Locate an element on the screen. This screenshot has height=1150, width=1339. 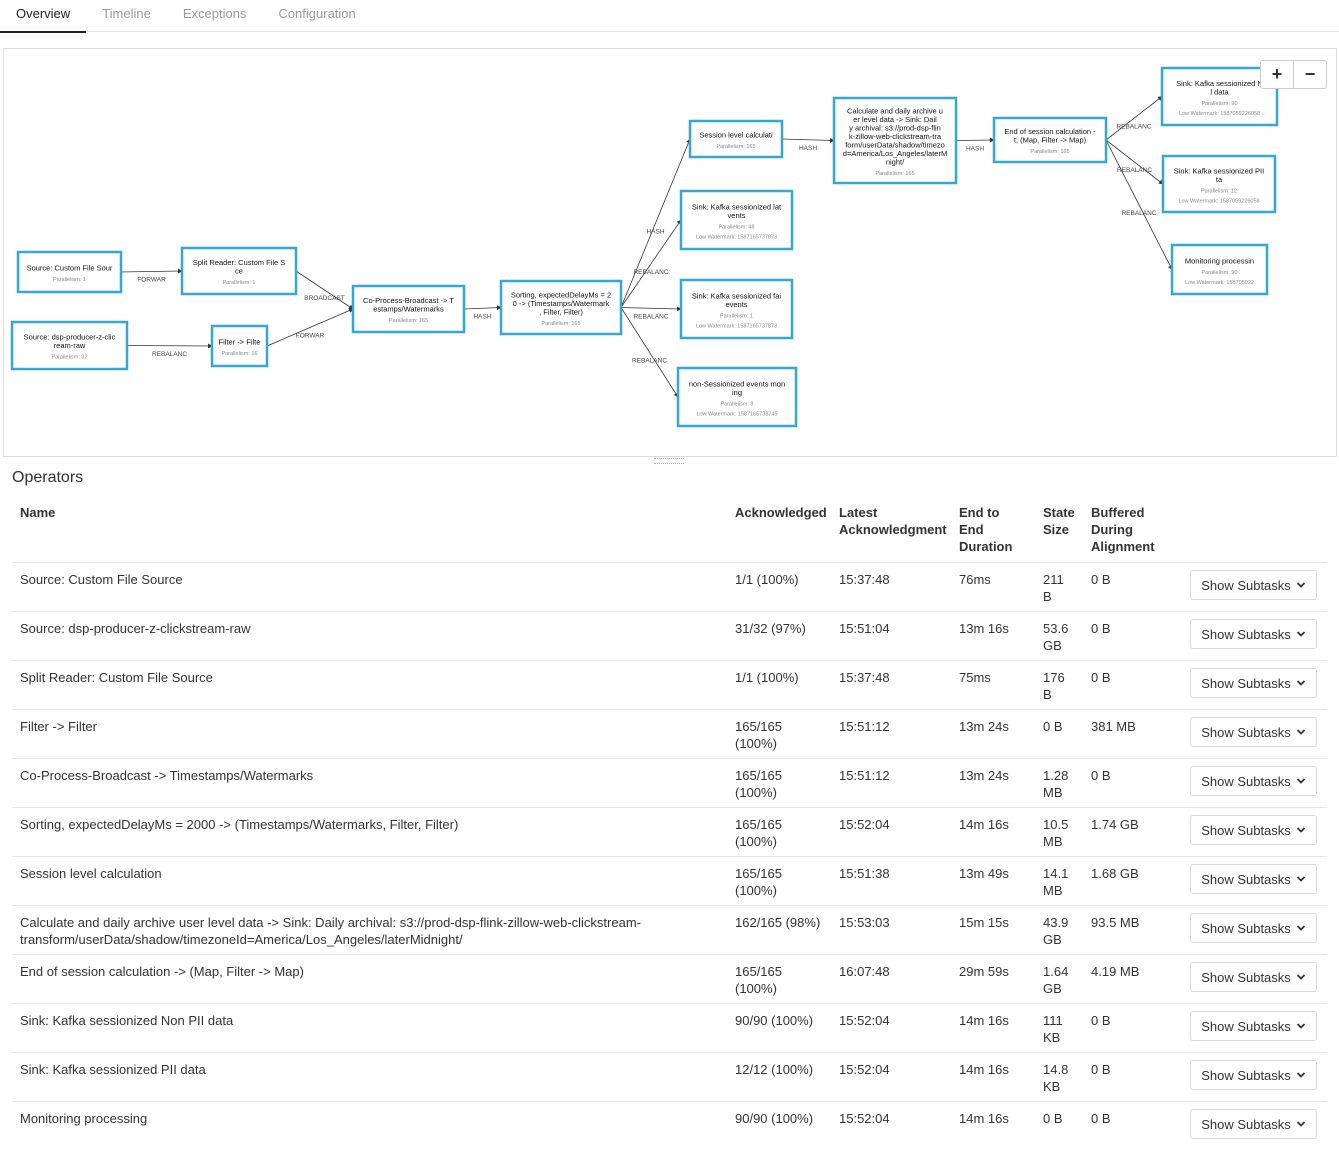
node-watermark: Low Watermark: 158705922 is located at coordinates (1219, 283).